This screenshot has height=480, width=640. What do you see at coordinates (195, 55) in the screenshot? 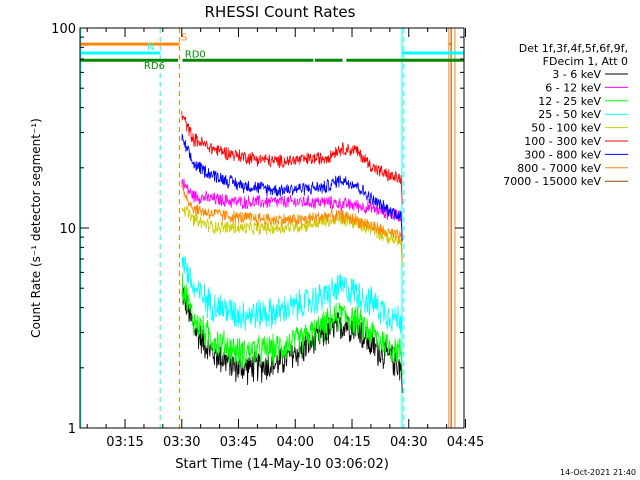
I see `state-label-rd0: RD0` at bounding box center [195, 55].